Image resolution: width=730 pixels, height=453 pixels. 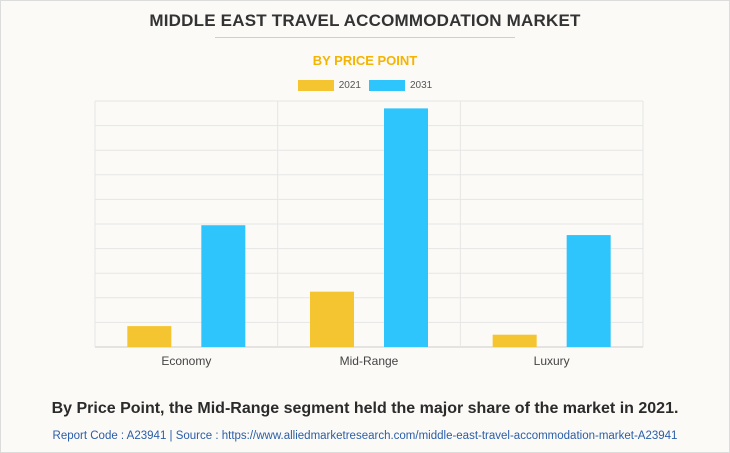 I want to click on chart-subtitle: BY PRICE POINT, so click(x=365, y=60).